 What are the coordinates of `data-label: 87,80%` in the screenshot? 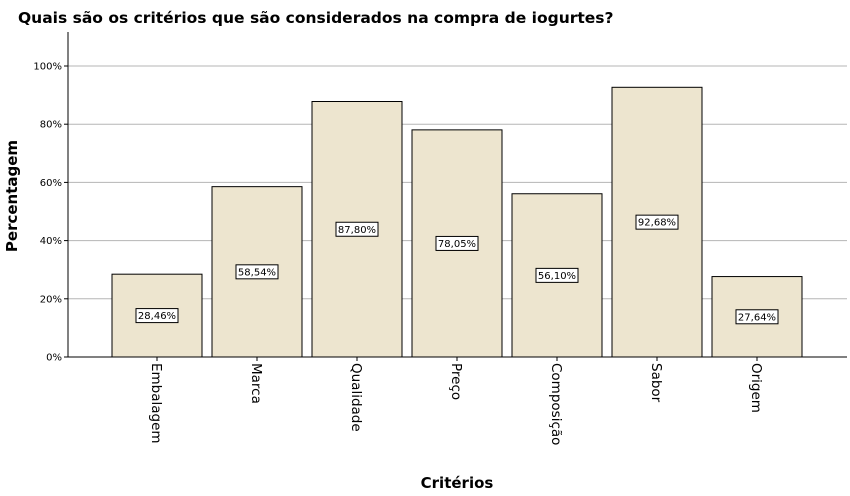 It's located at (357, 229).